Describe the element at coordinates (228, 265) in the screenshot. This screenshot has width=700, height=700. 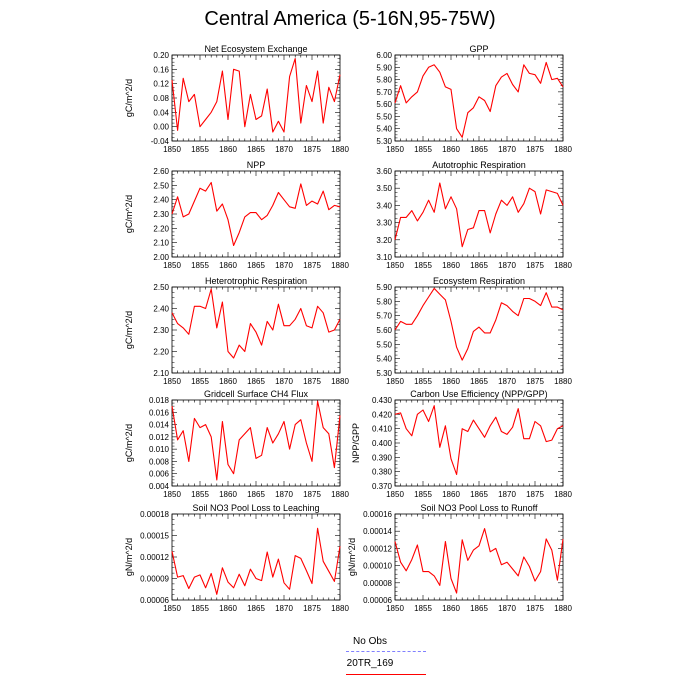
I see `panel-2-xtick-label: 1860` at that location.